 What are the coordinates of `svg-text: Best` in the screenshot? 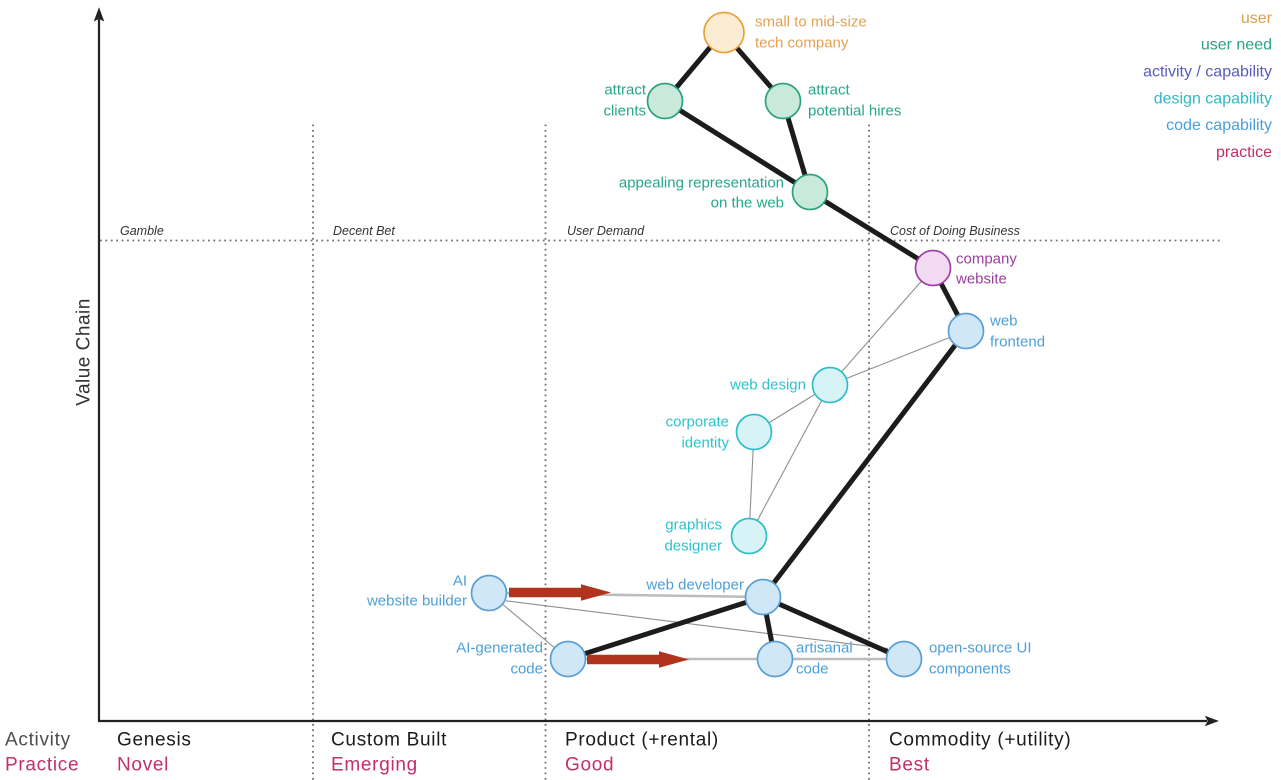 It's located at (909, 765).